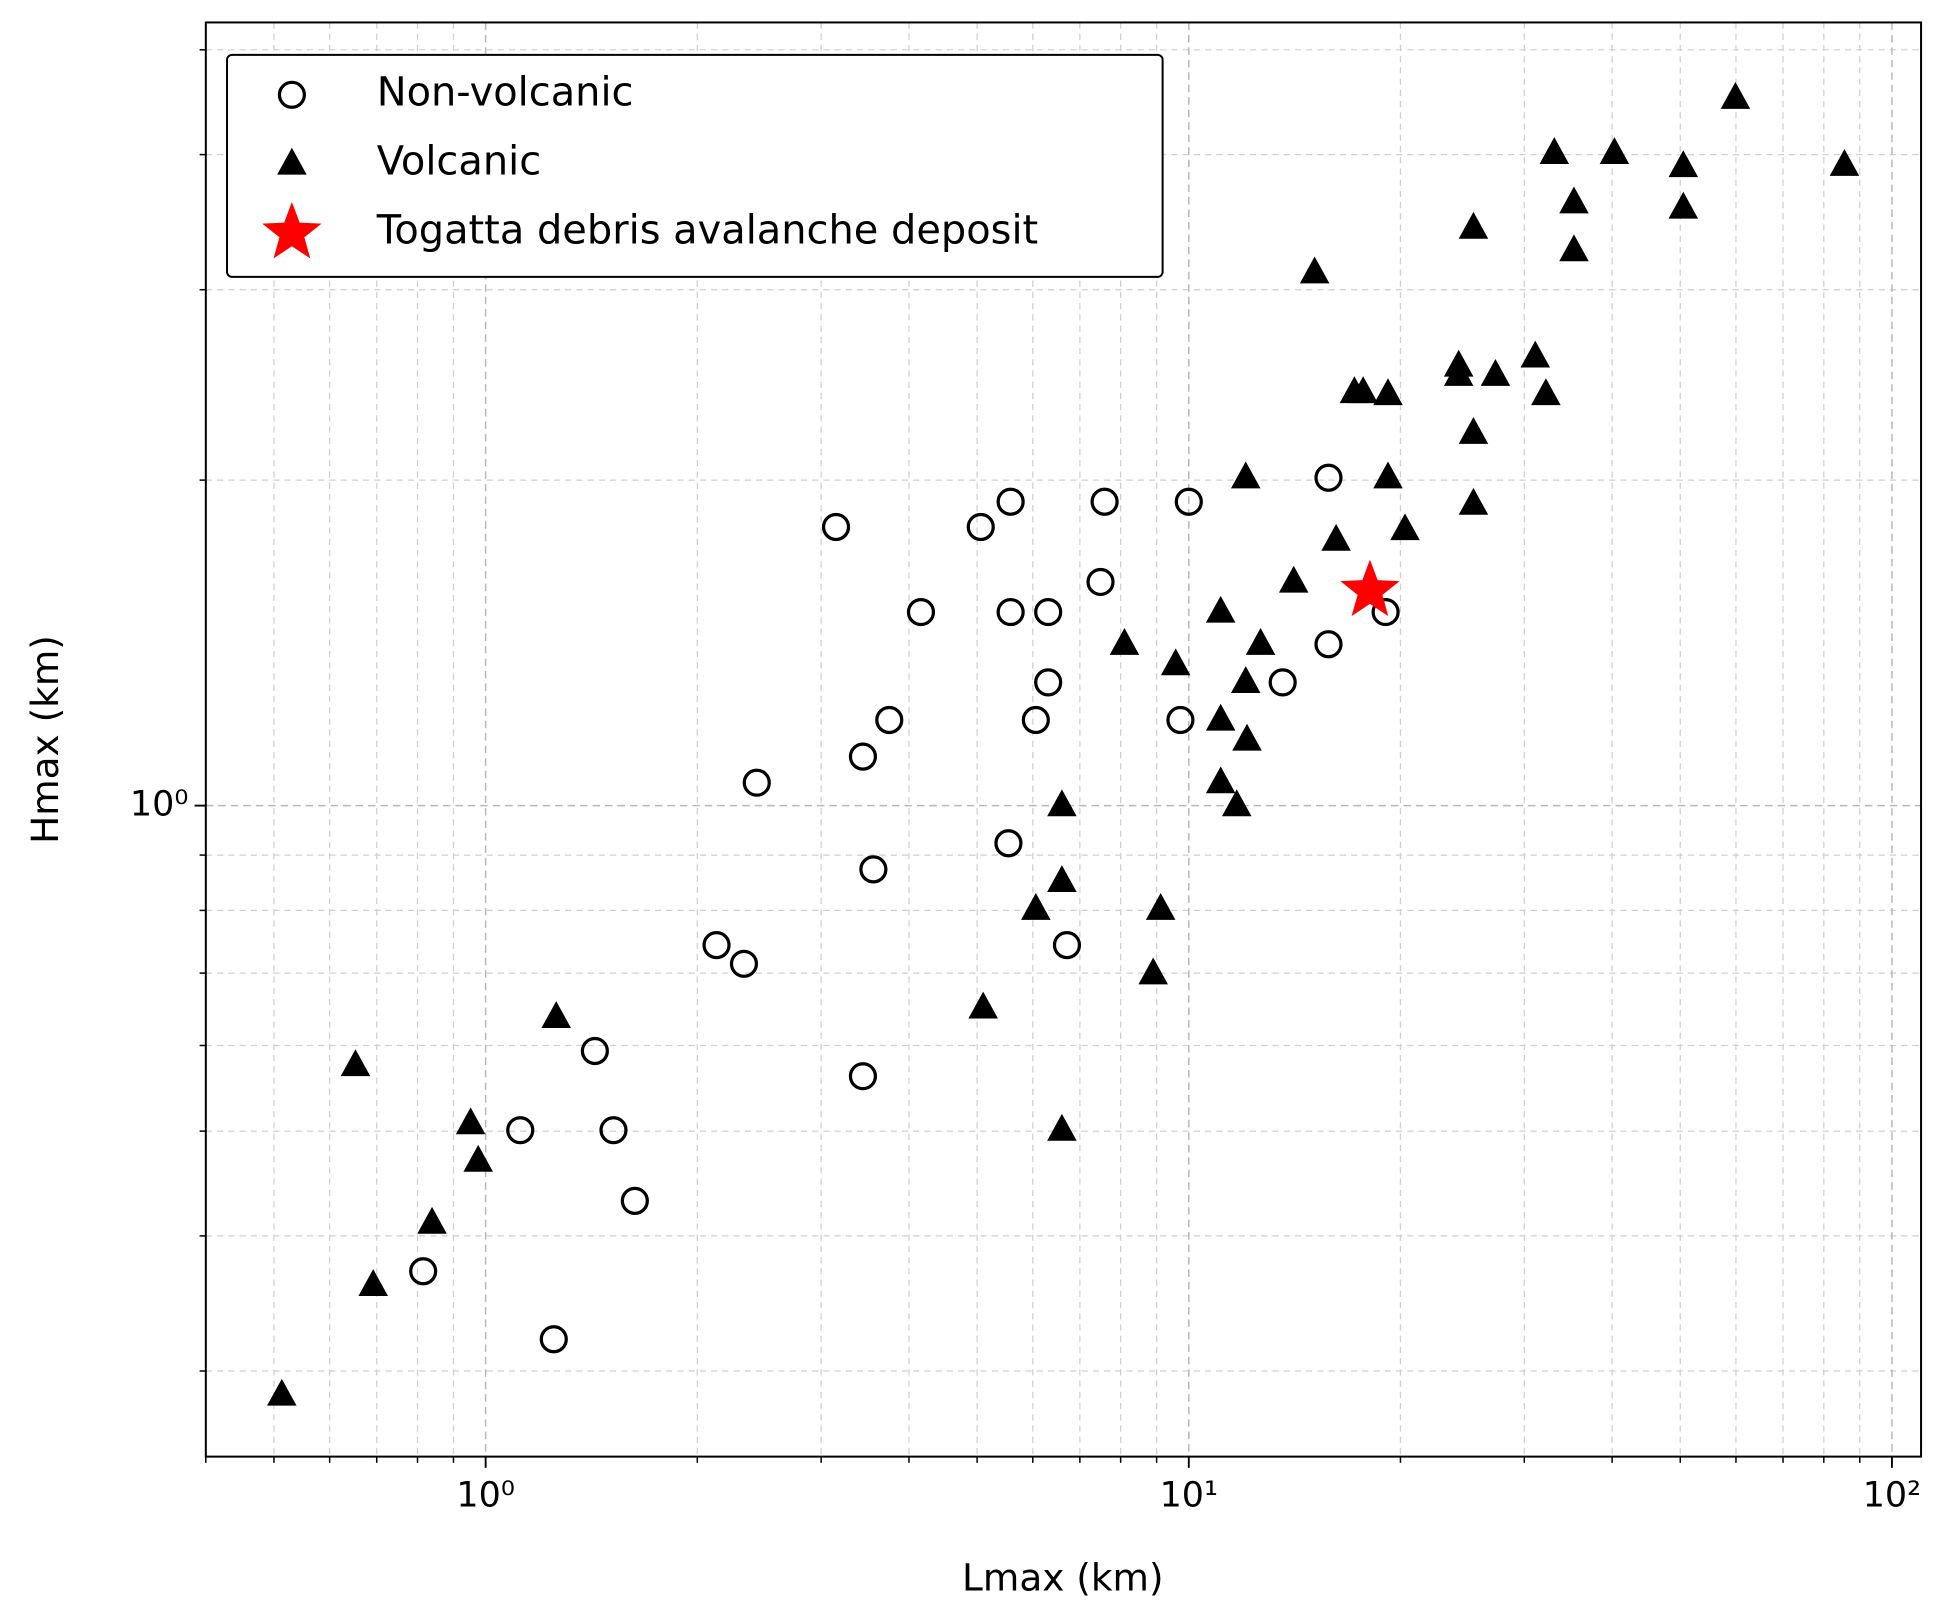 The height and width of the screenshot is (1615, 1946). Describe the element at coordinates (707, 231) in the screenshot. I see `legend-label: Togatta debris avalanche deposit` at that location.